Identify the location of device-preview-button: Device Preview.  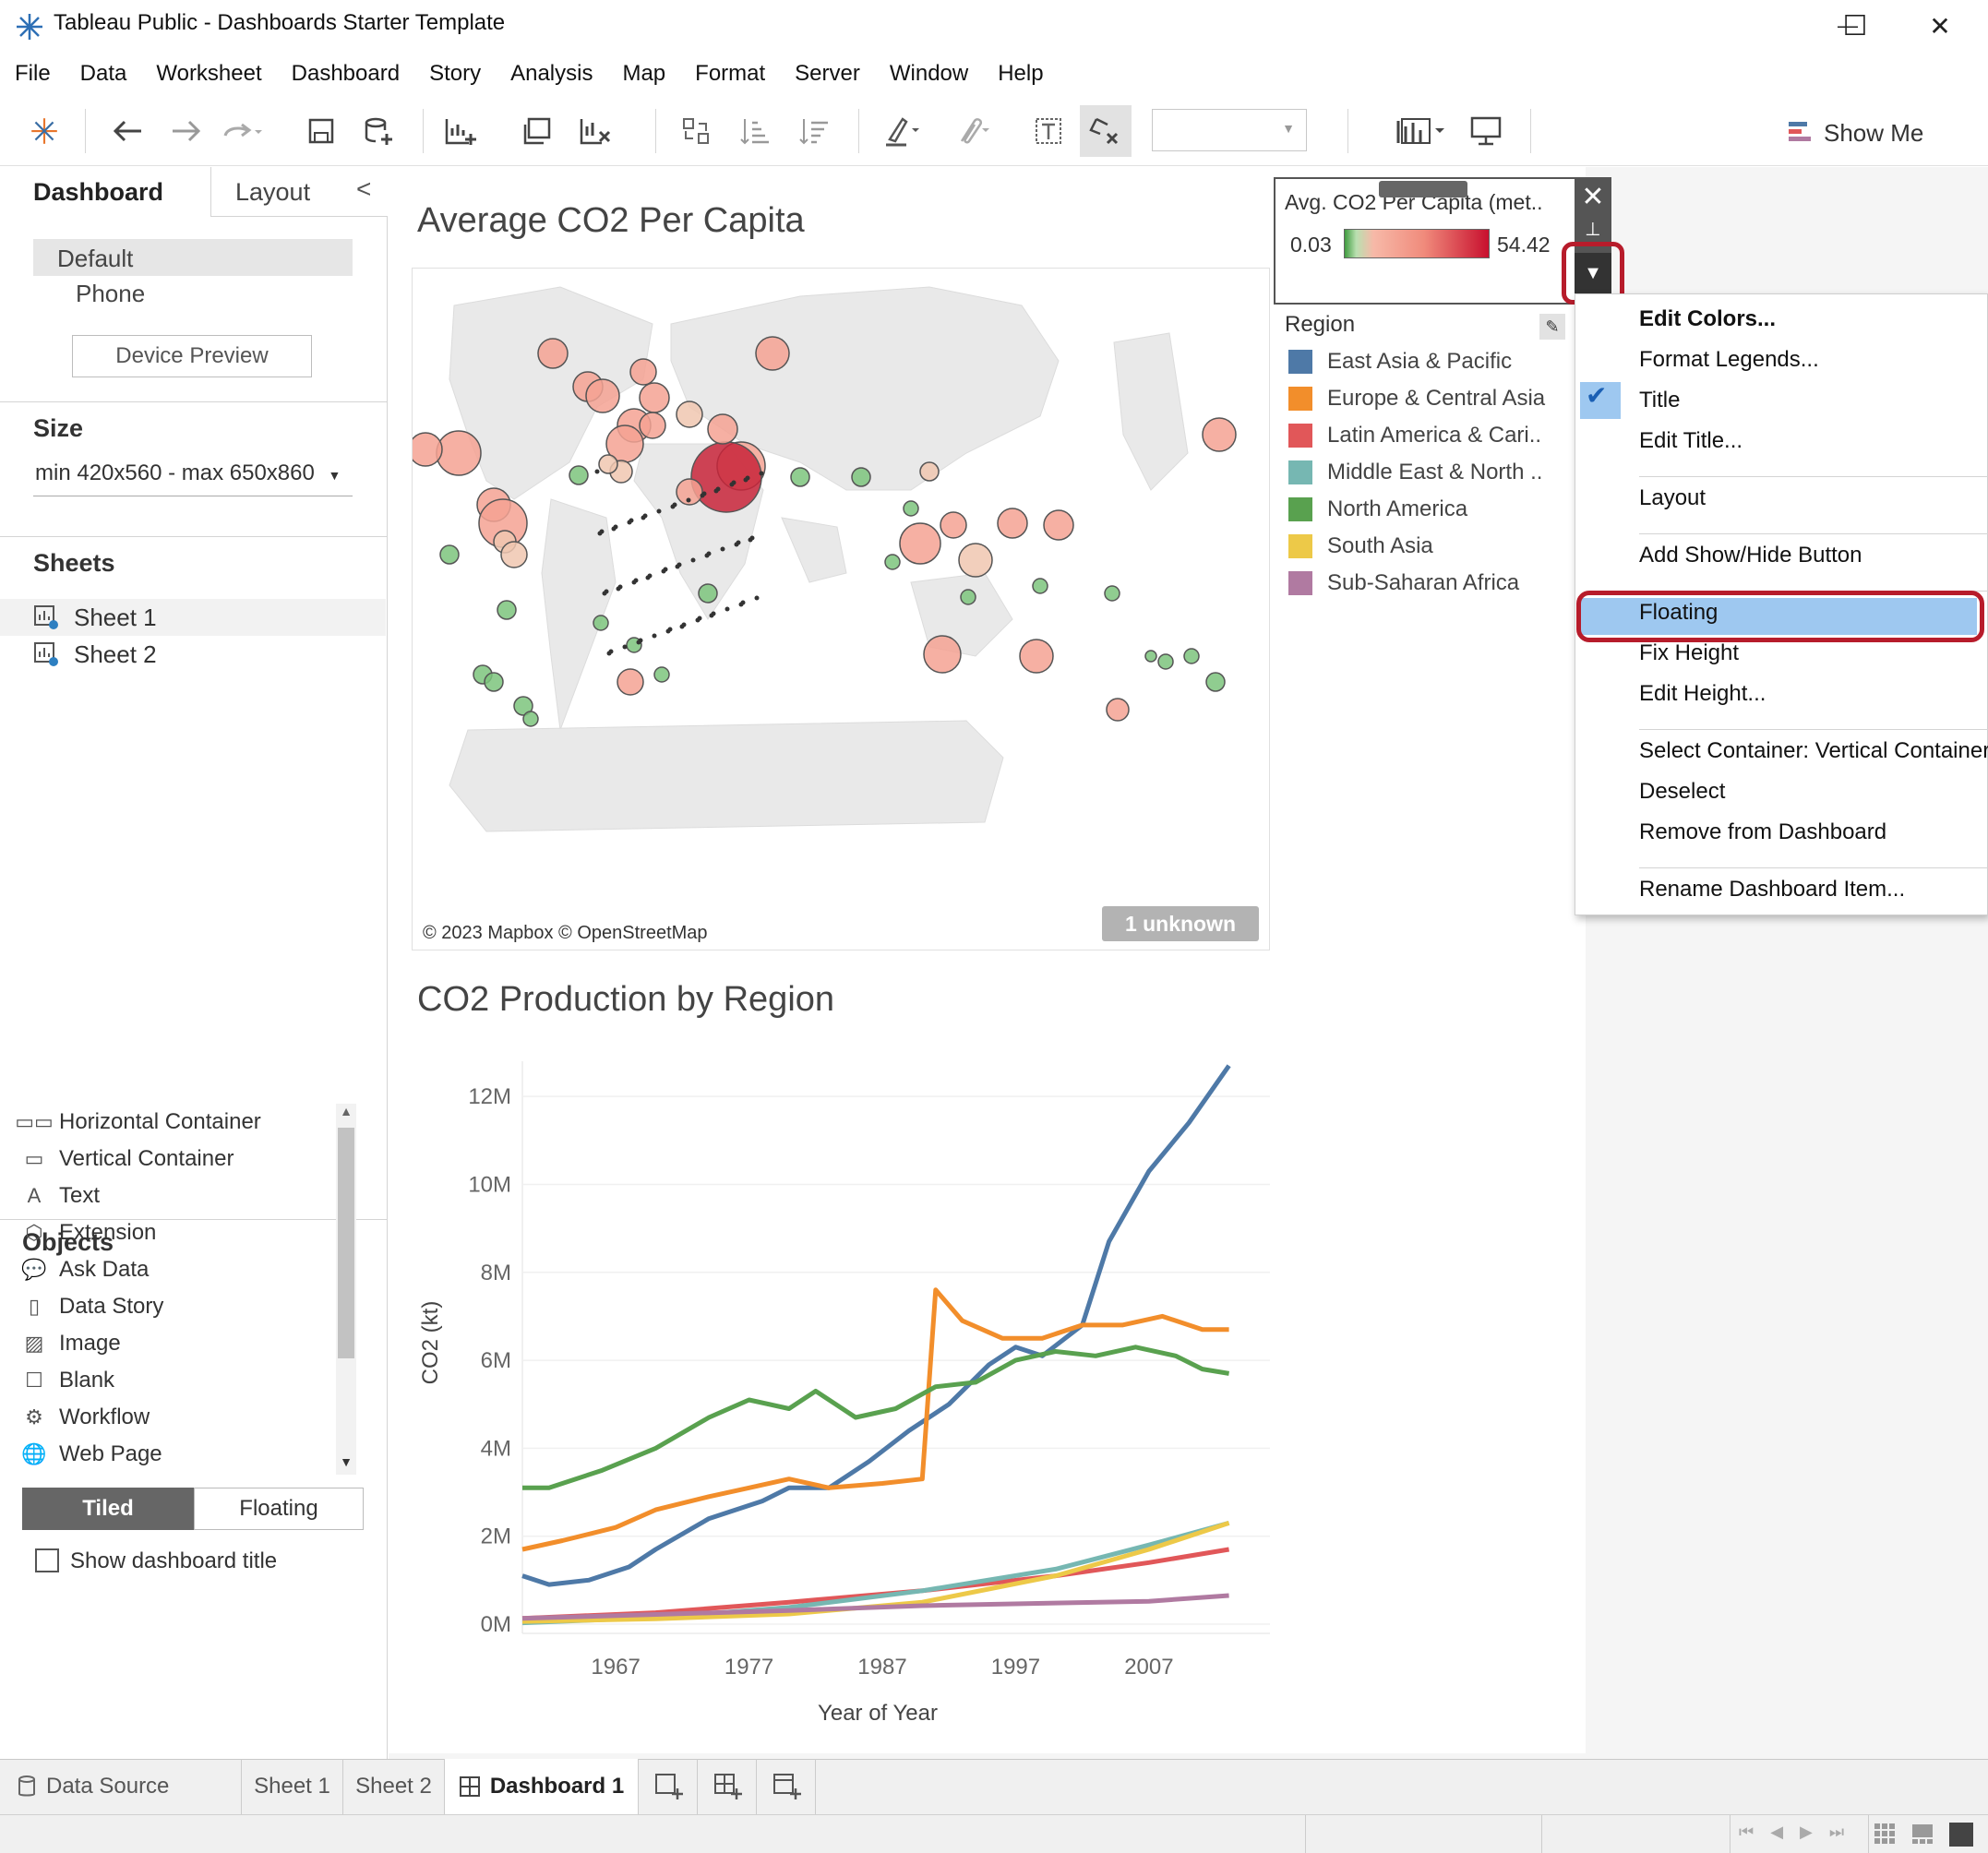
(192, 356).